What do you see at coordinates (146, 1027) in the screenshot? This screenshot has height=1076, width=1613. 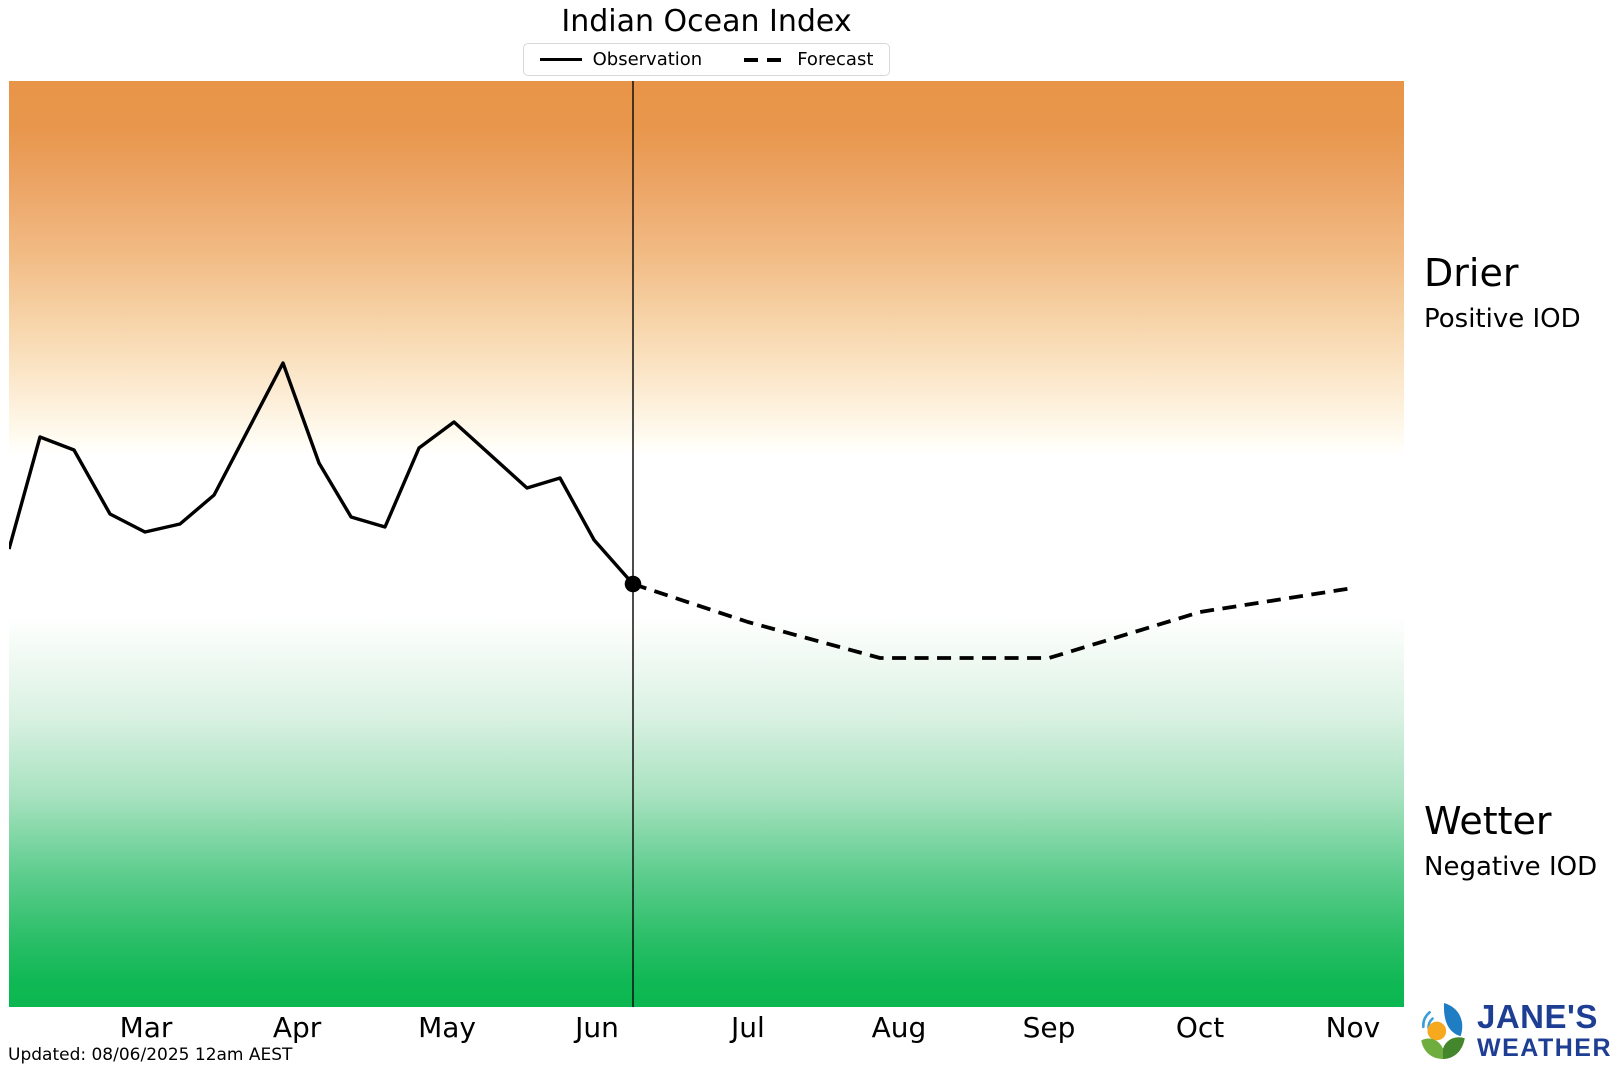 I see `x-tick-label-mar: Mar` at bounding box center [146, 1027].